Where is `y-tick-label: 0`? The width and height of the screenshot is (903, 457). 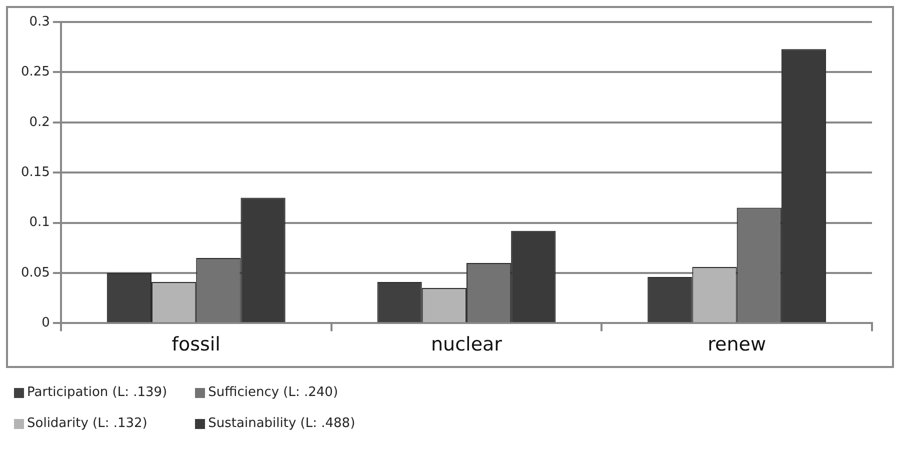
y-tick-label: 0 is located at coordinates (46, 323).